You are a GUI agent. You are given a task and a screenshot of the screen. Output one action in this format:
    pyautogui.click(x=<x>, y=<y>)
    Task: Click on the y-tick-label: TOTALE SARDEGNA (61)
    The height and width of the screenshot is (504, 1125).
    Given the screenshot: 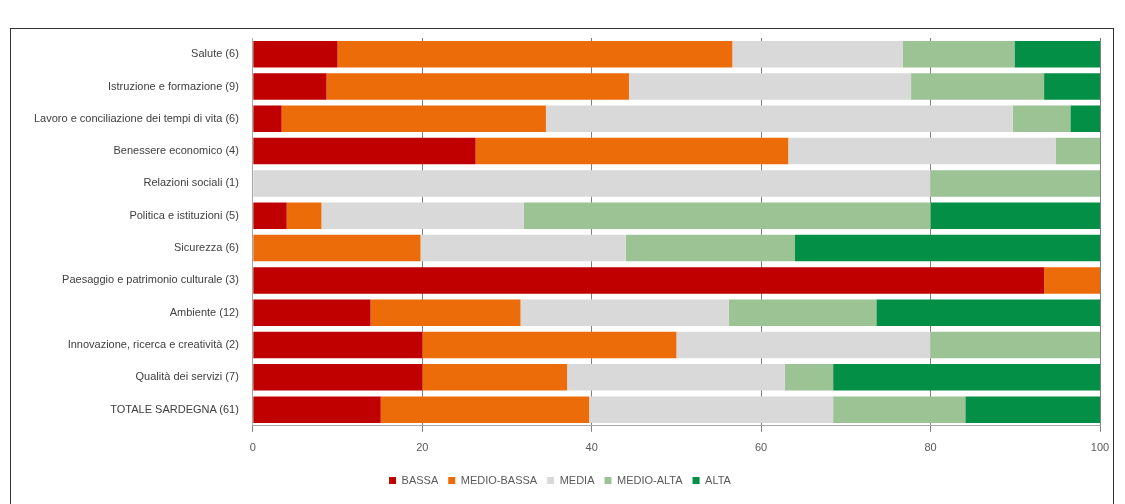 What is the action you would take?
    pyautogui.click(x=174, y=408)
    